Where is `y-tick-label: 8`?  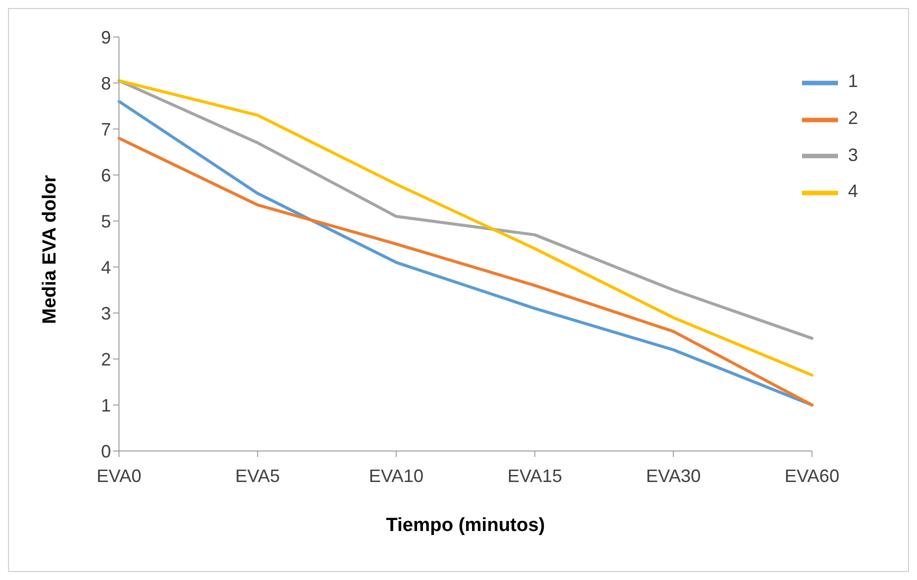
y-tick-label: 8 is located at coordinates (105, 83).